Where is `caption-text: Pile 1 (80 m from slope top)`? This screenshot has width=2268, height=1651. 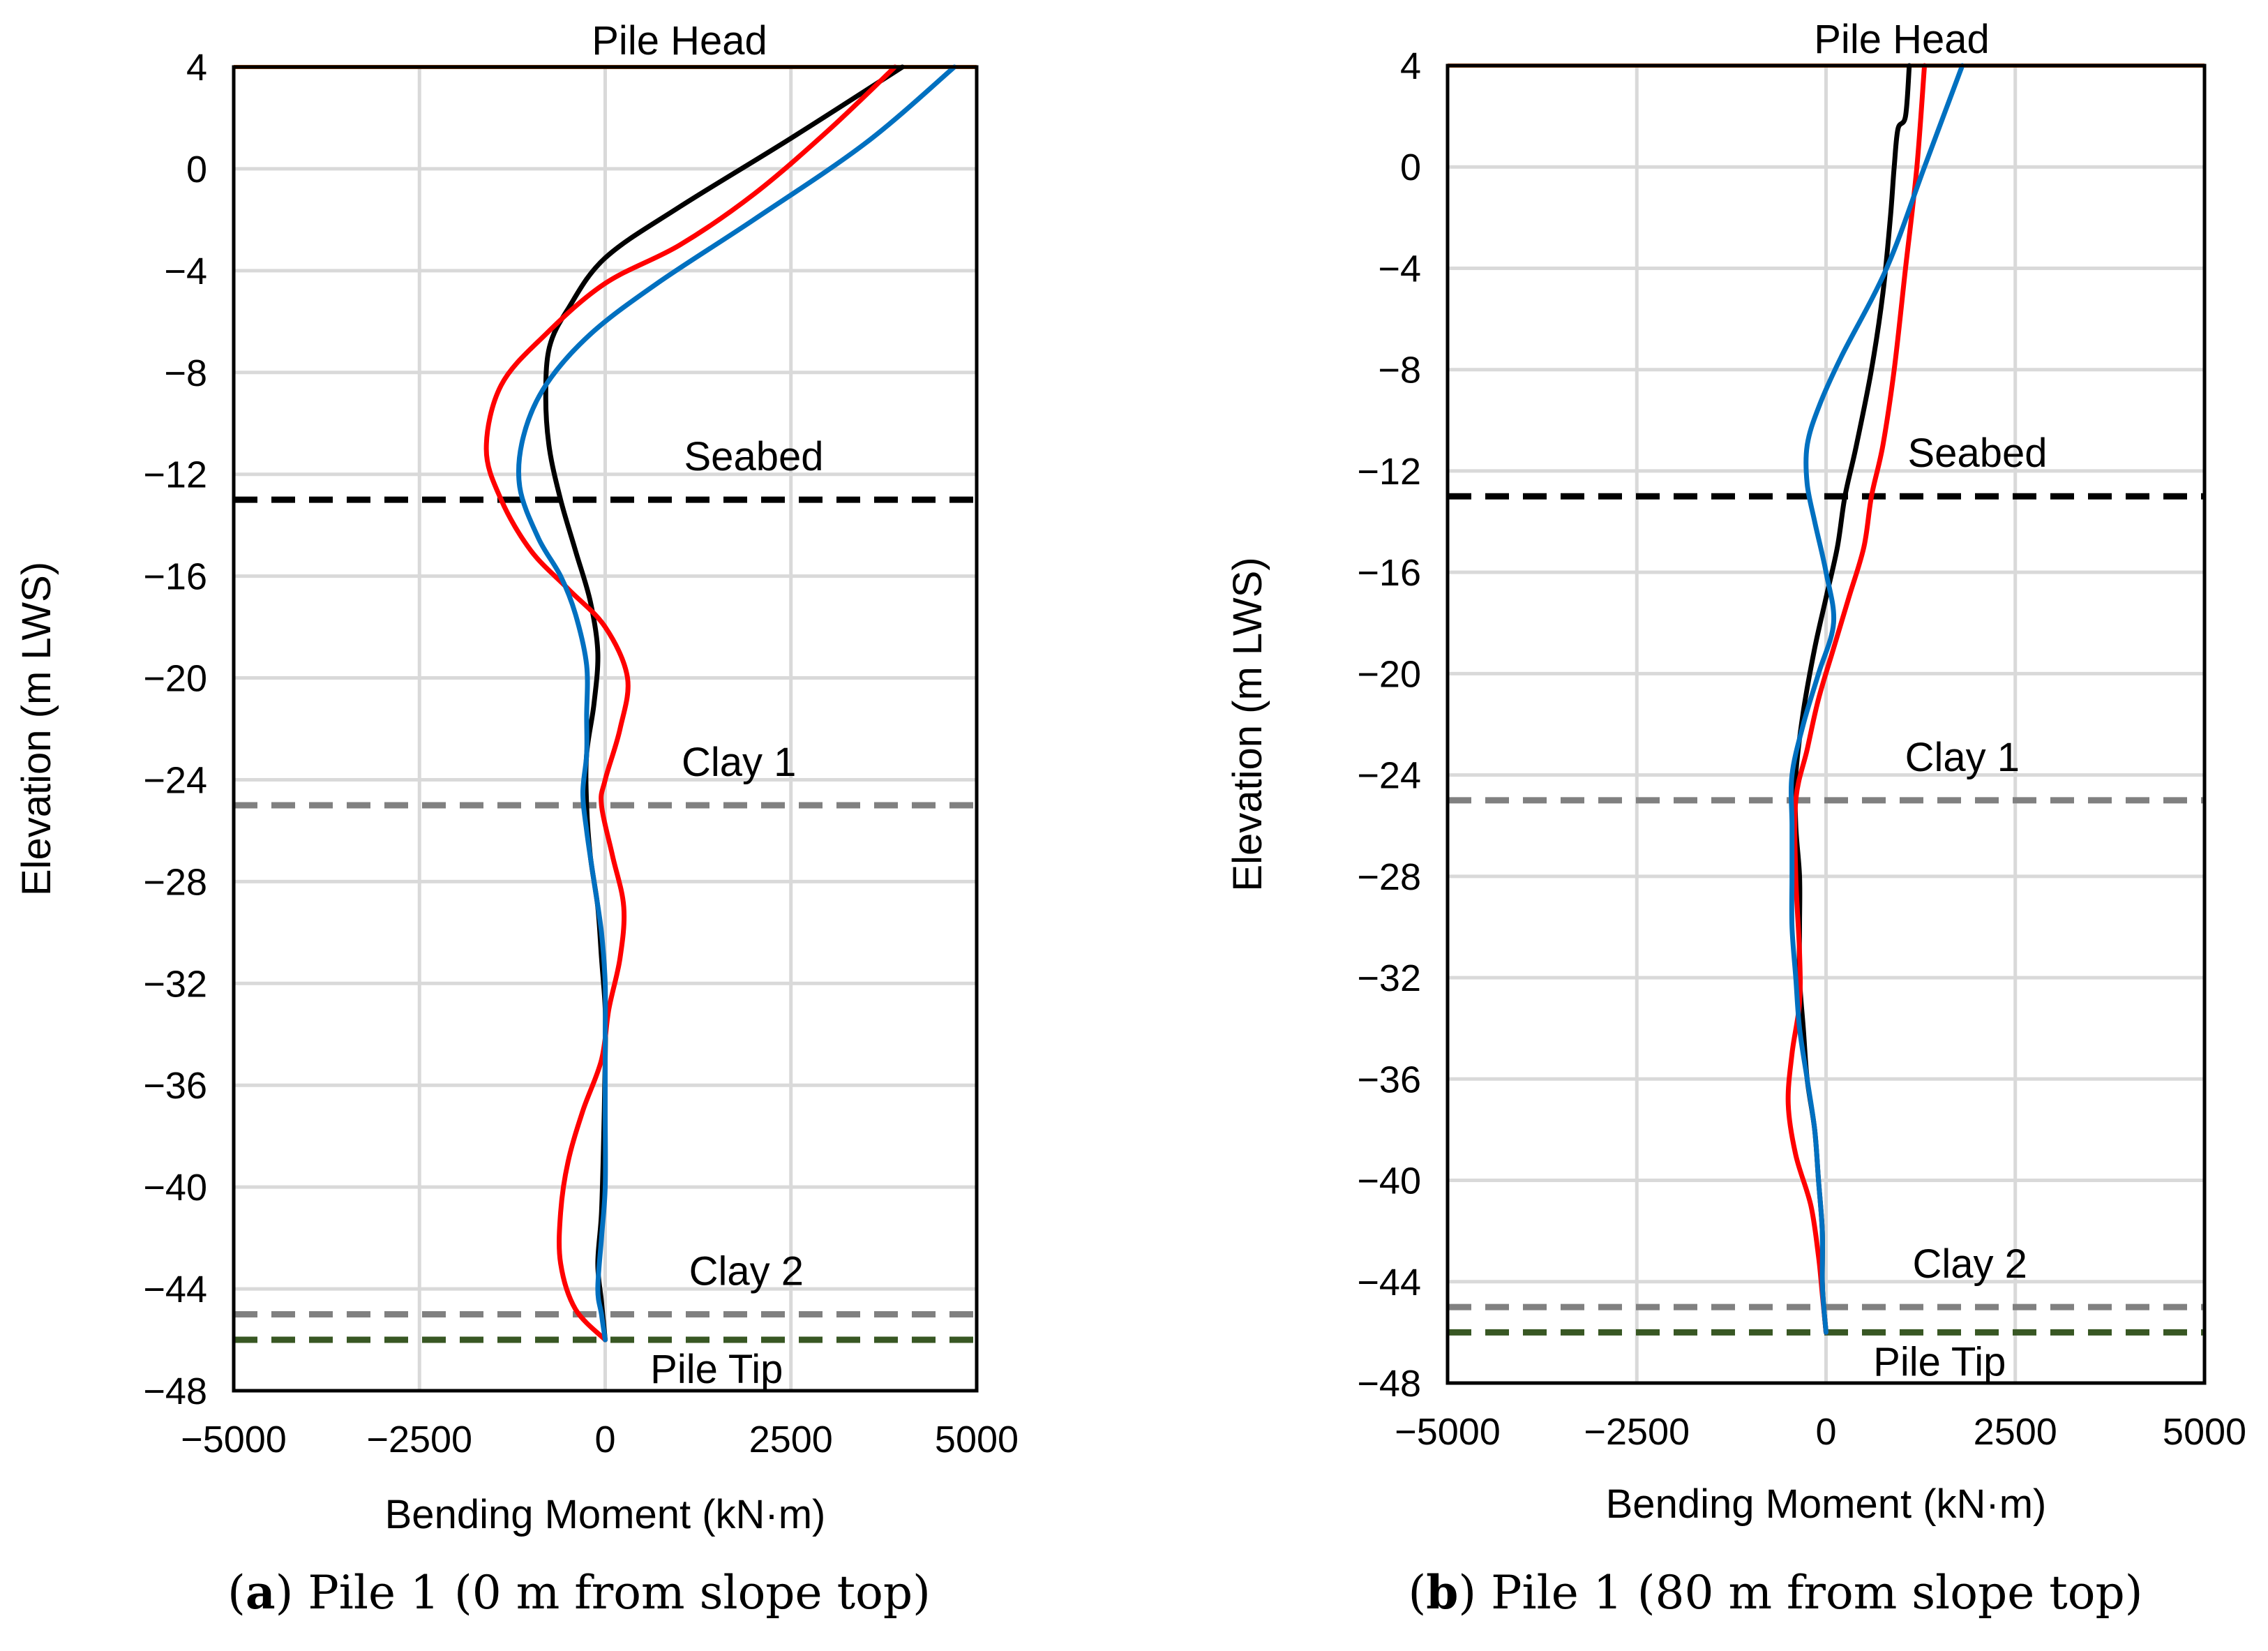 caption-text: Pile 1 (80 m from slope top) is located at coordinates (1816, 1593).